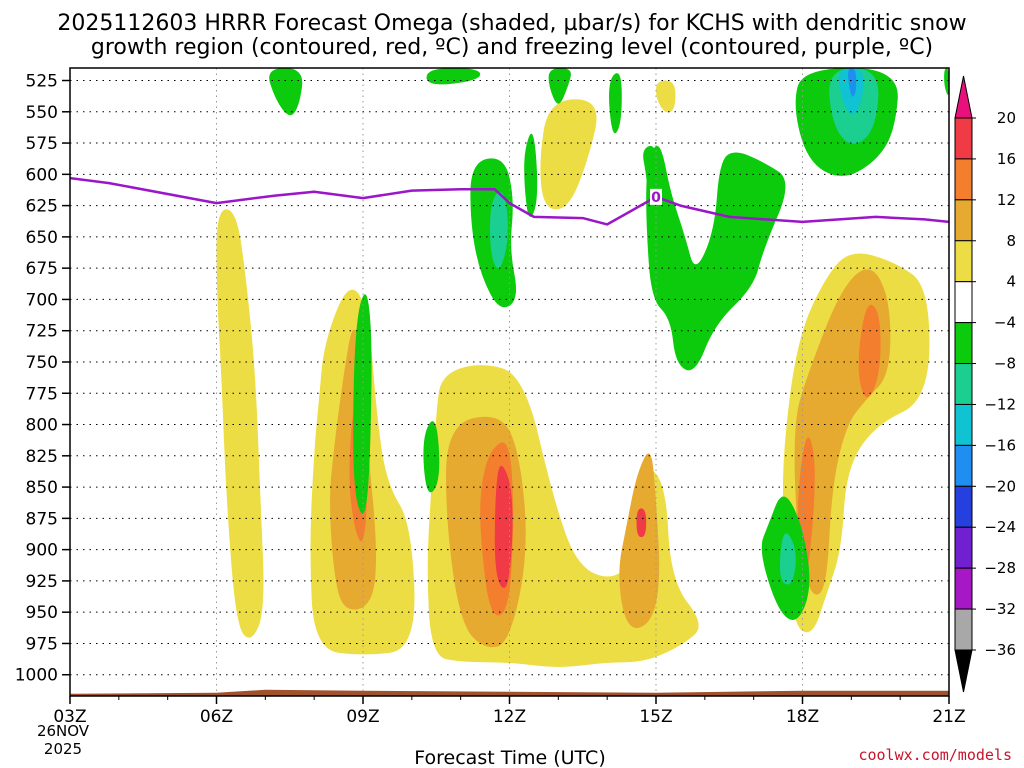  Describe the element at coordinates (1000, 404) in the screenshot. I see `colorbar-label: −12` at that location.